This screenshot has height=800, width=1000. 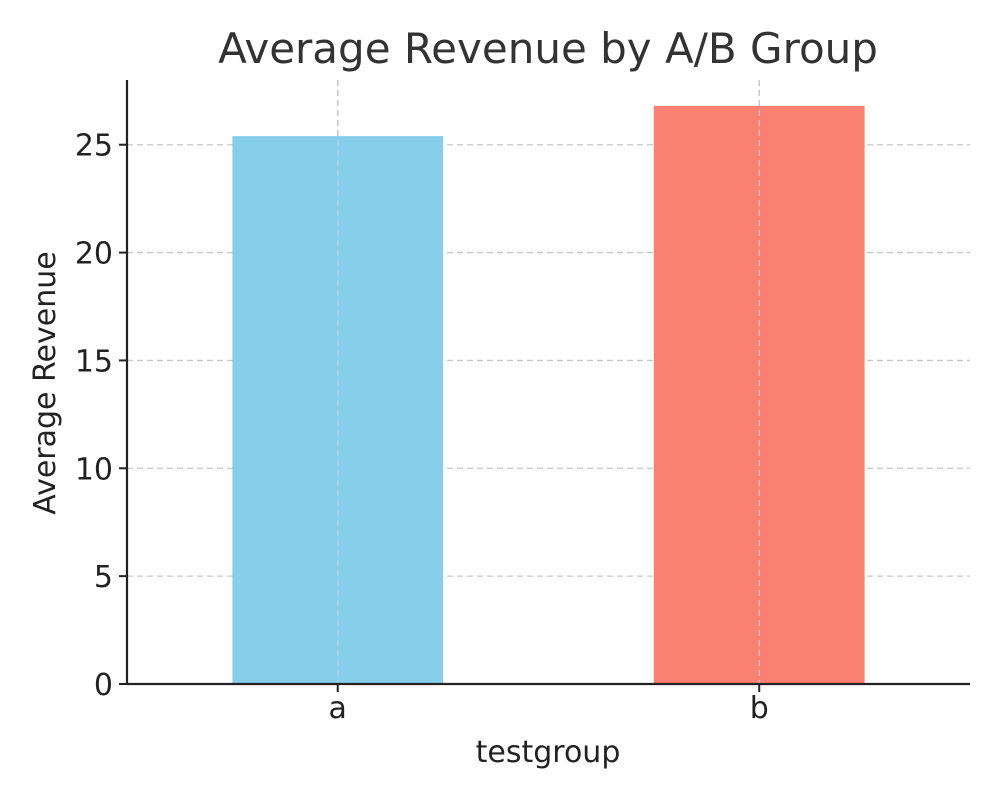 What do you see at coordinates (548, 48) in the screenshot?
I see `chart-title: Average Revenue by A/B Group` at bounding box center [548, 48].